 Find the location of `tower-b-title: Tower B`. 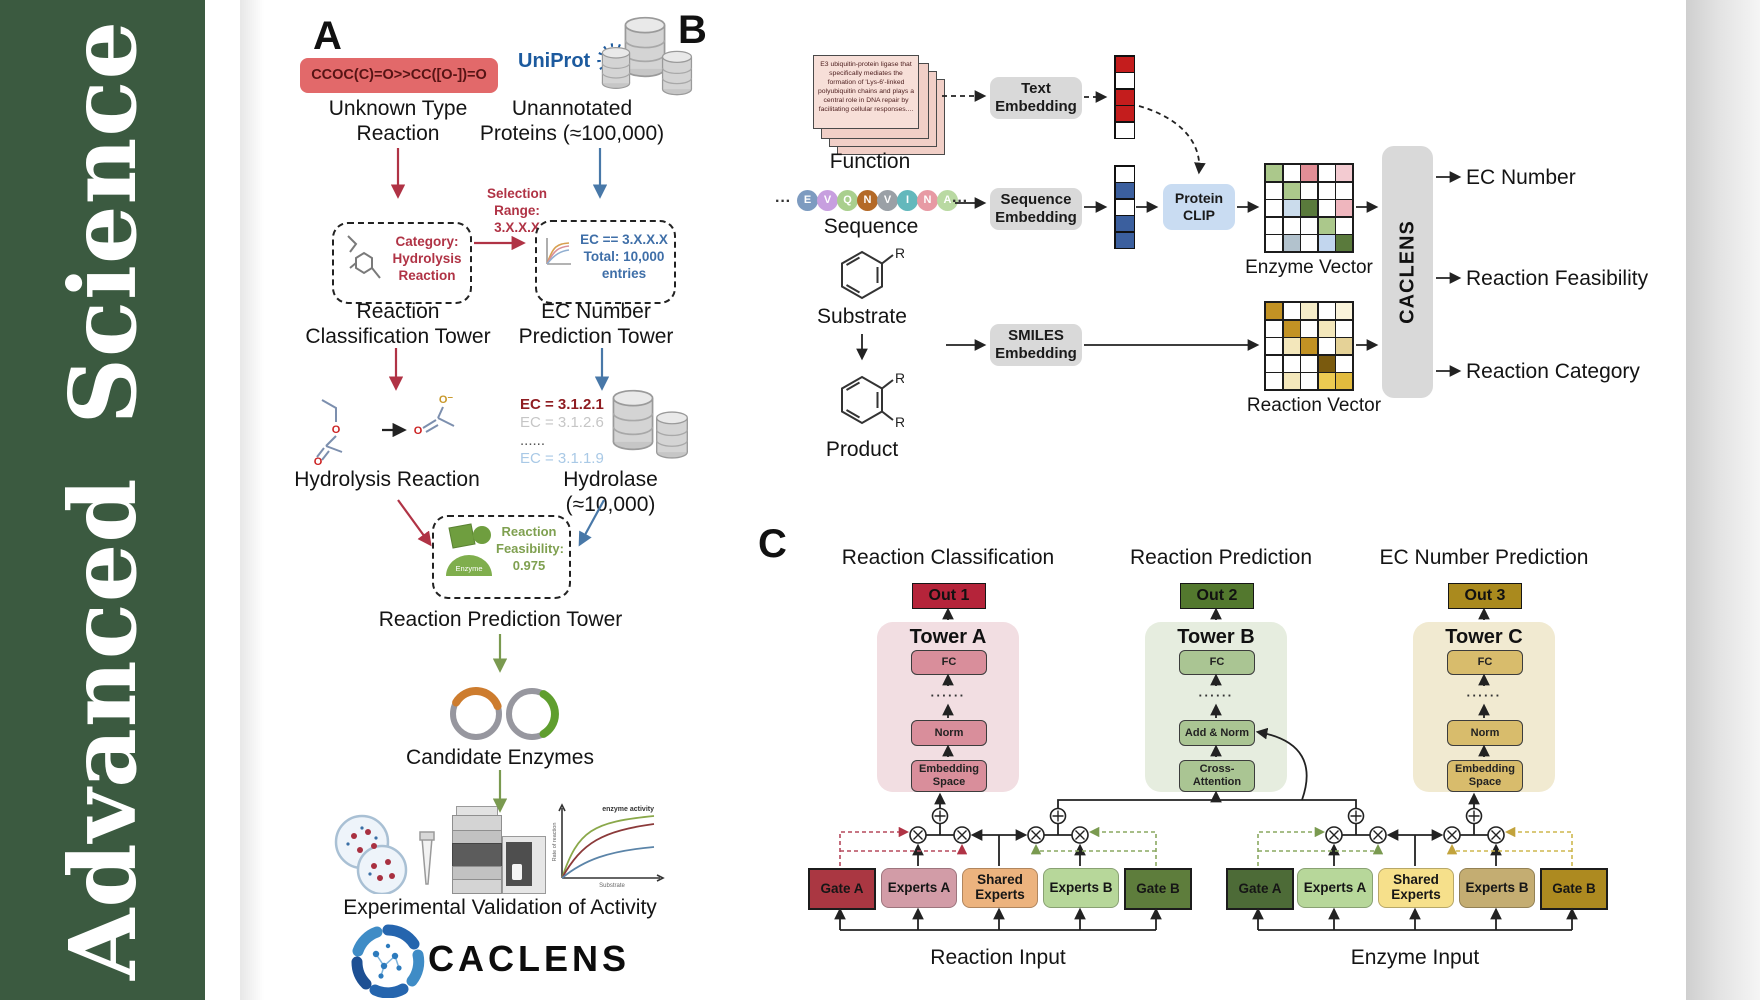

tower-b-title: Tower B is located at coordinates (1216, 637).